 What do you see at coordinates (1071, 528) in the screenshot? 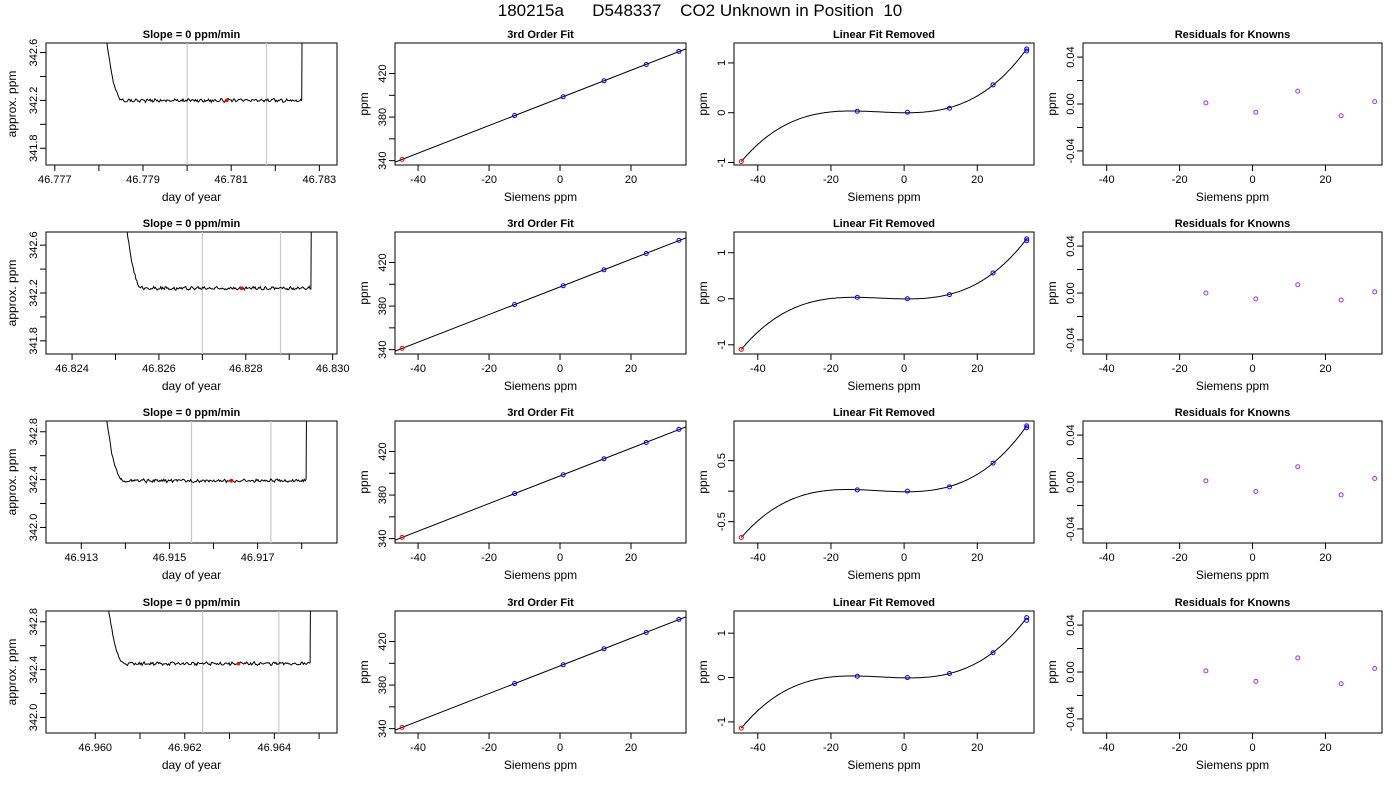
I see `y-tick-label: -0.04` at bounding box center [1071, 528].